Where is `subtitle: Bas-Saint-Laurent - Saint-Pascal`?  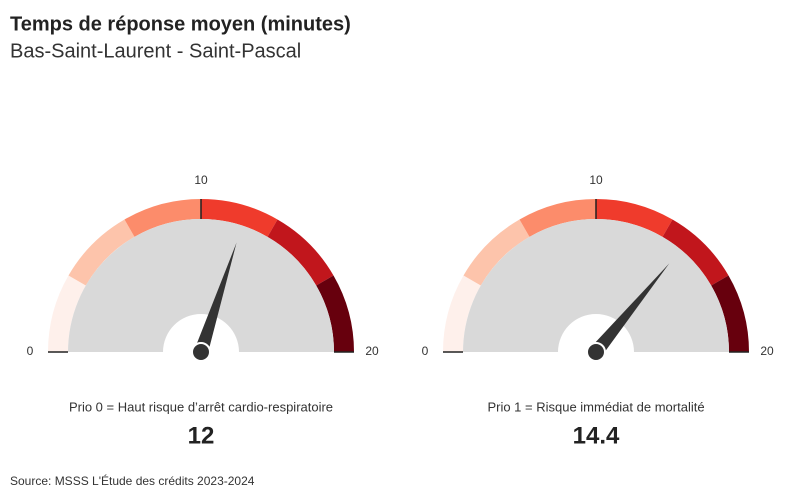
subtitle: Bas-Saint-Laurent - Saint-Pascal is located at coordinates (155, 51).